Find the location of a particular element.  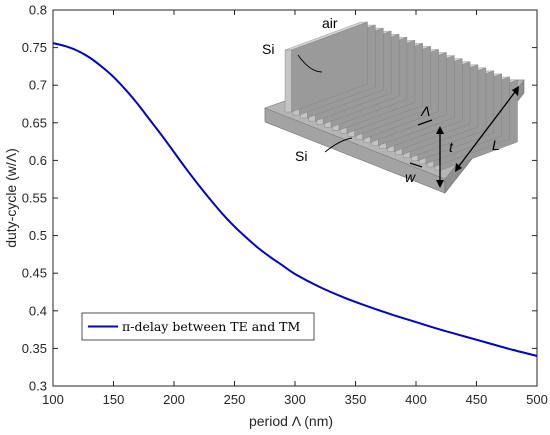

y-tick-label: 0.45 is located at coordinates (34, 273).